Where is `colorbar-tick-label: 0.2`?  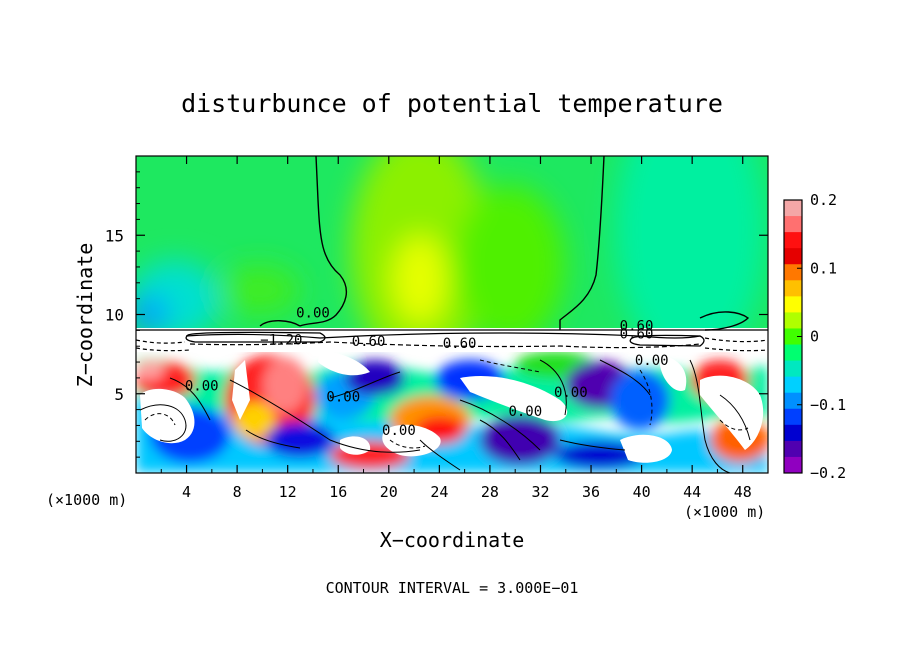
colorbar-tick-label: 0.2 is located at coordinates (823, 200).